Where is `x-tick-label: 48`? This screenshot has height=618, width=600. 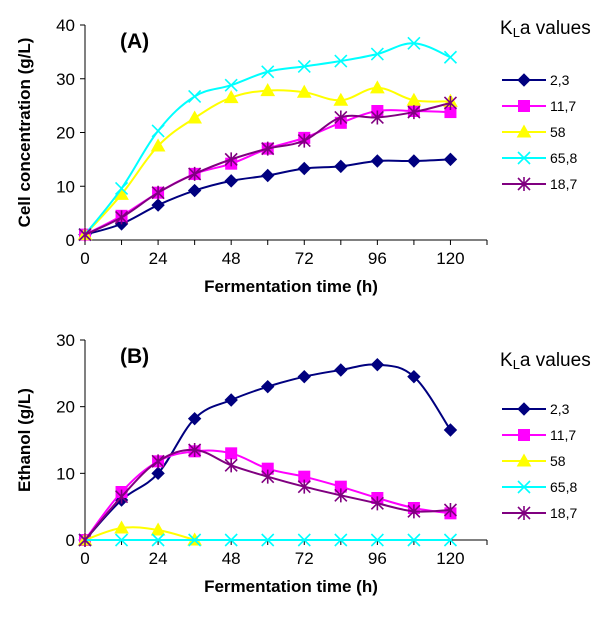 x-tick-label: 48 is located at coordinates (231, 558).